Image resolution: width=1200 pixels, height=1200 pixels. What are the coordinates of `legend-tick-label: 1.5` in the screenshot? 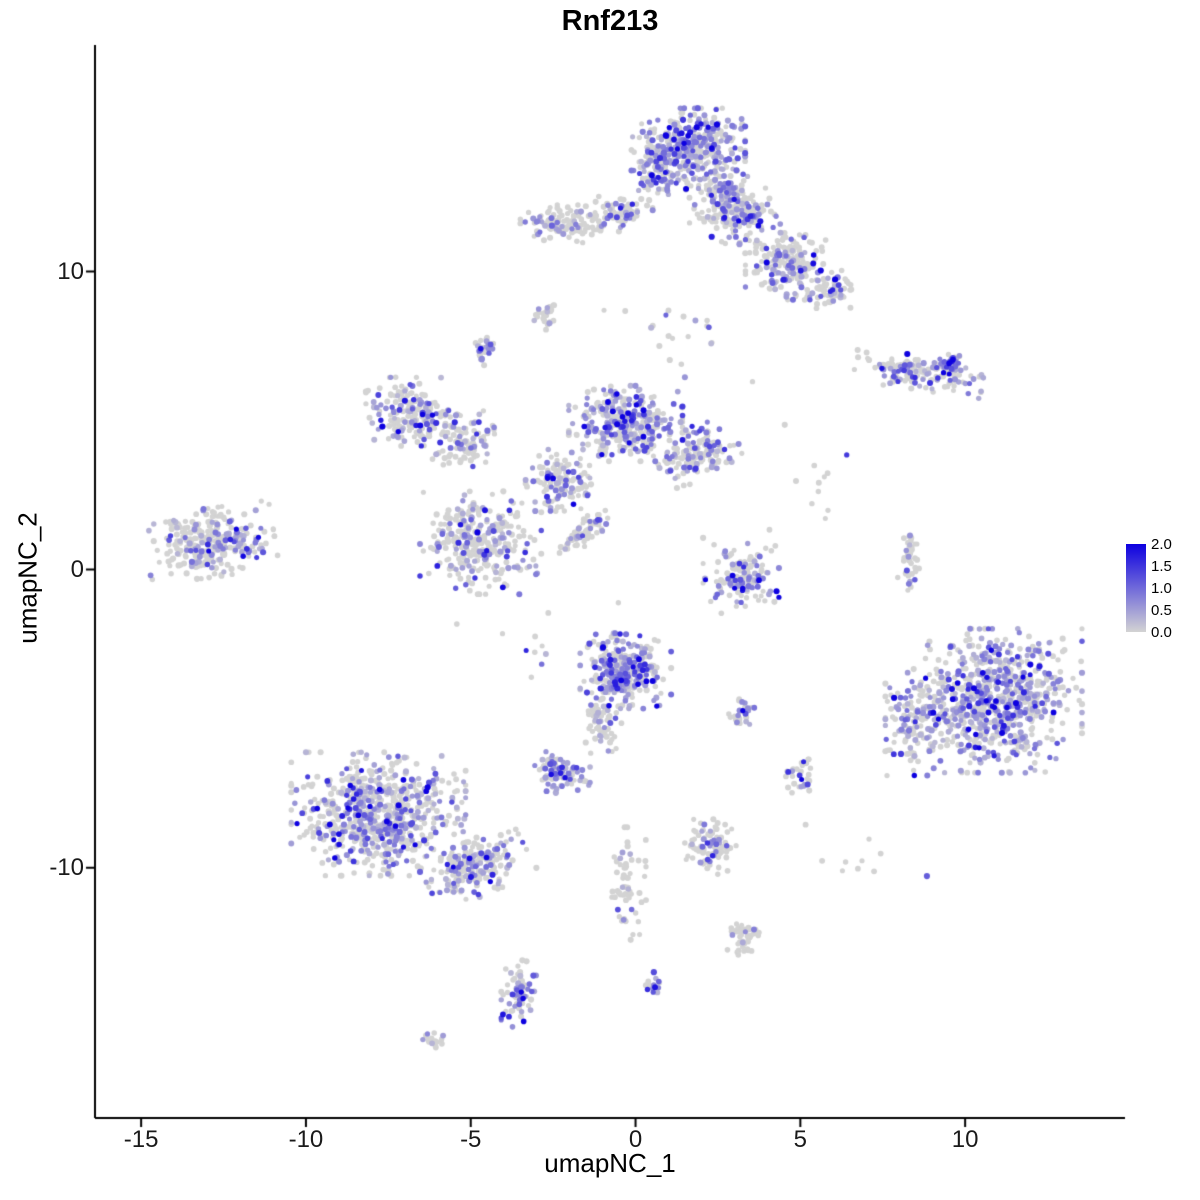 It's located at (1161, 566).